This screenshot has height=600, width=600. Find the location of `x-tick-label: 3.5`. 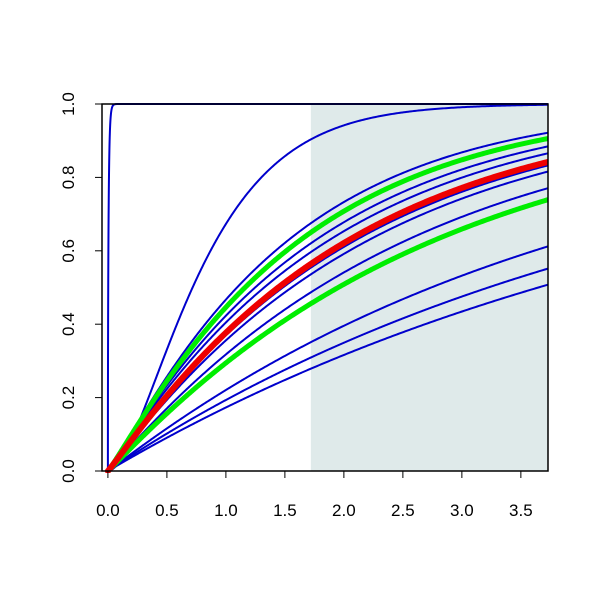

x-tick-label: 3.5 is located at coordinates (521, 510).